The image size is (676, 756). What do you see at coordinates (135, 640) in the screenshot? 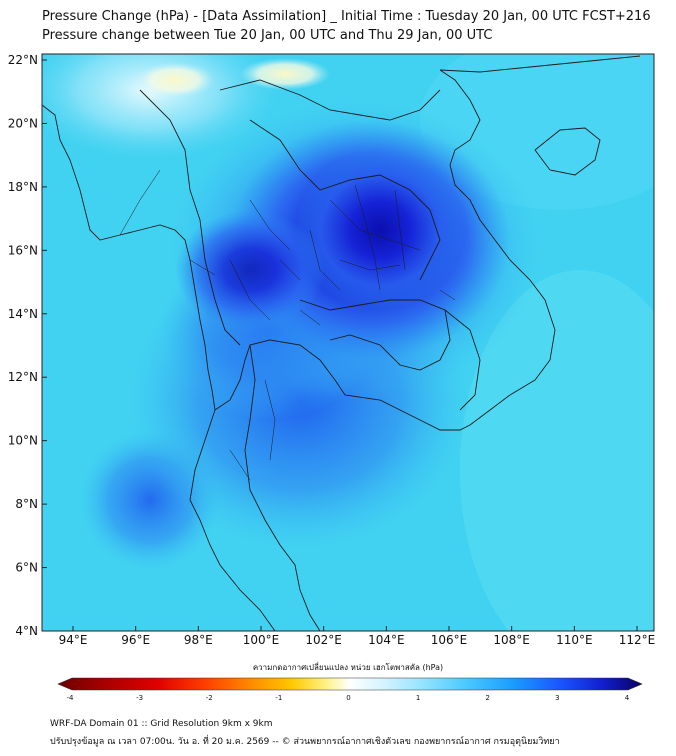
I see `lon-tick-label: 96°E` at bounding box center [135, 640].